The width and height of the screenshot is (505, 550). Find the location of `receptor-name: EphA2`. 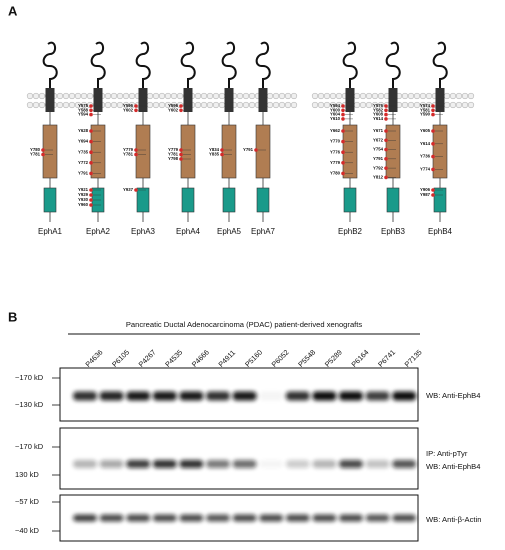

receptor-name: EphA2 is located at coordinates (98, 231).